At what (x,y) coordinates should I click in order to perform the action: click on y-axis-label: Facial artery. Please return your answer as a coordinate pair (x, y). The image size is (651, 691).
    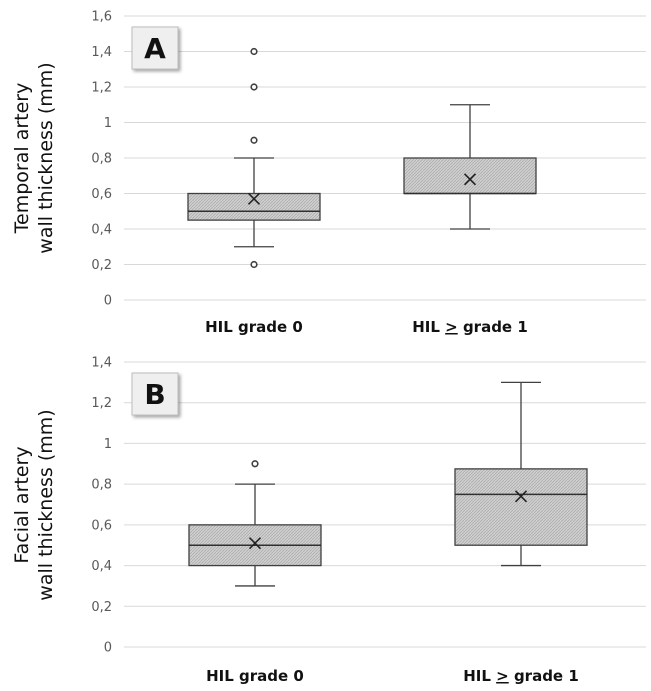
    Looking at the image, I should click on (22, 504).